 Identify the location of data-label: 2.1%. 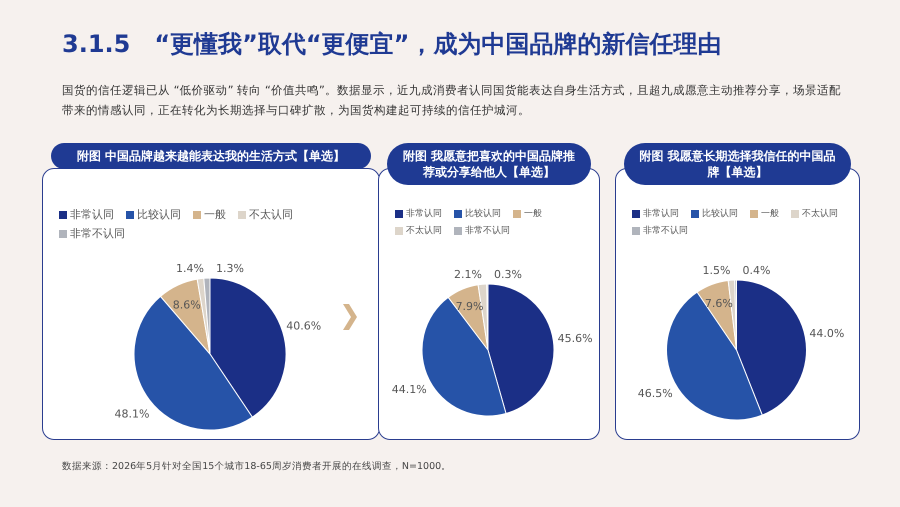
(468, 274).